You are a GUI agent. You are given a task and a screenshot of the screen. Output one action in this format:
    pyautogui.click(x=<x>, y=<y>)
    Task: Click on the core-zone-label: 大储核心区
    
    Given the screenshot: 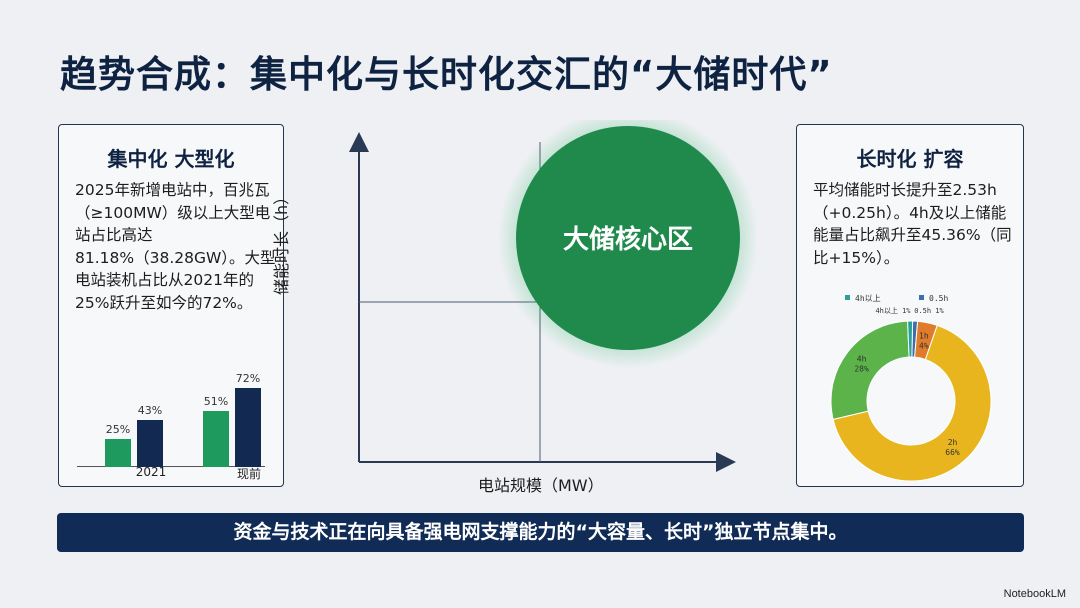 What is the action you would take?
    pyautogui.click(x=628, y=239)
    